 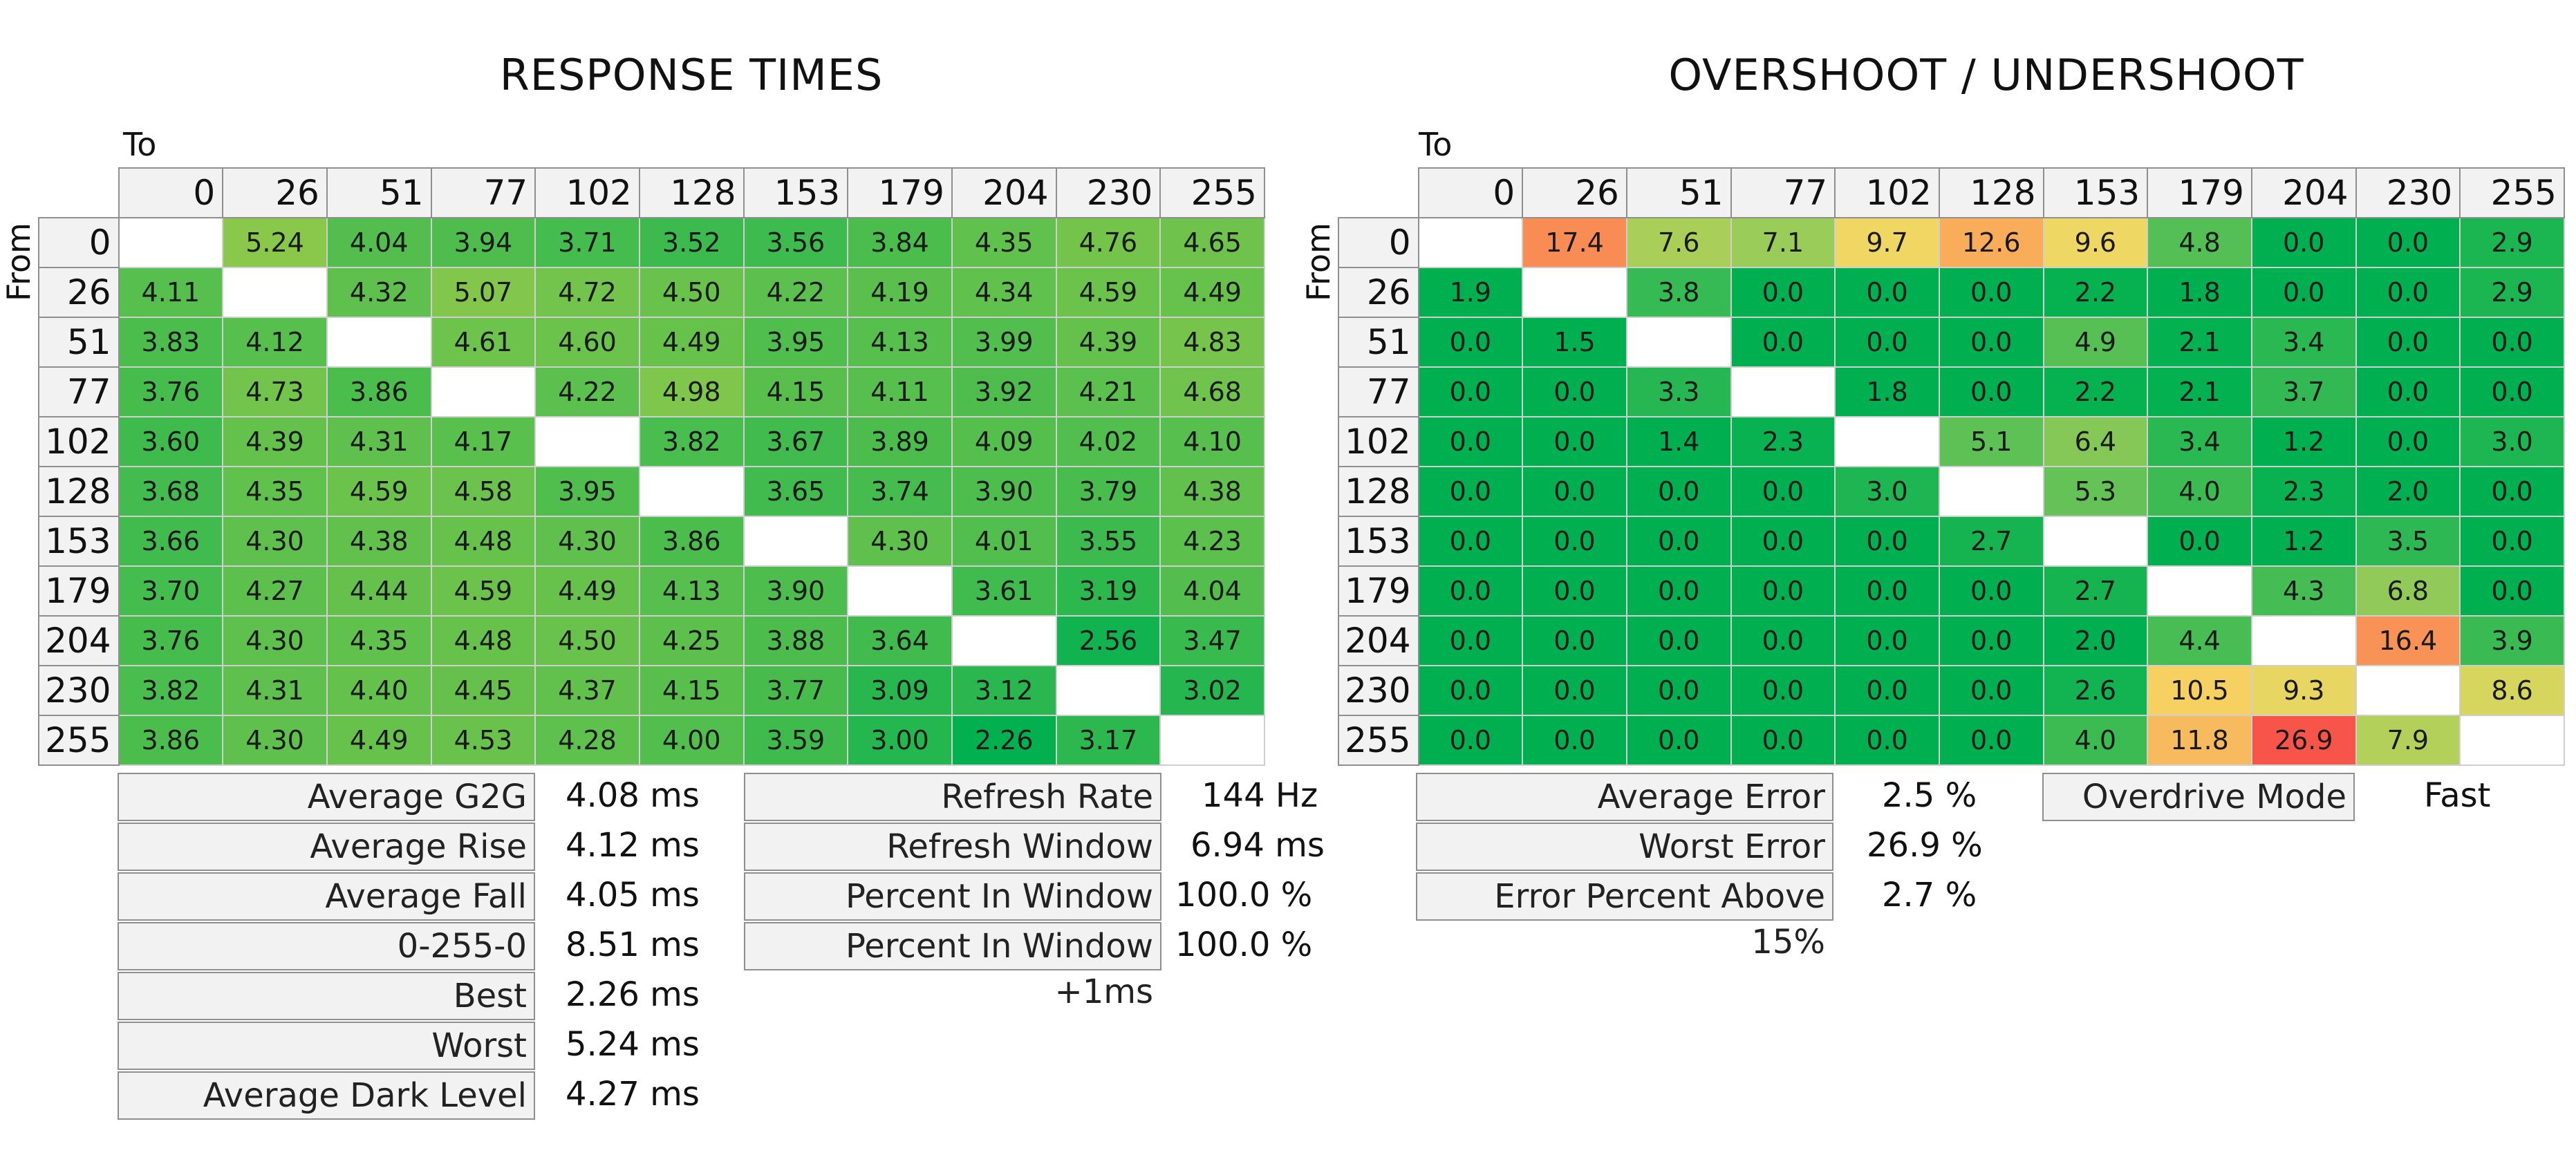 I want to click on rt-cell-77-26: 4.73, so click(x=275, y=391).